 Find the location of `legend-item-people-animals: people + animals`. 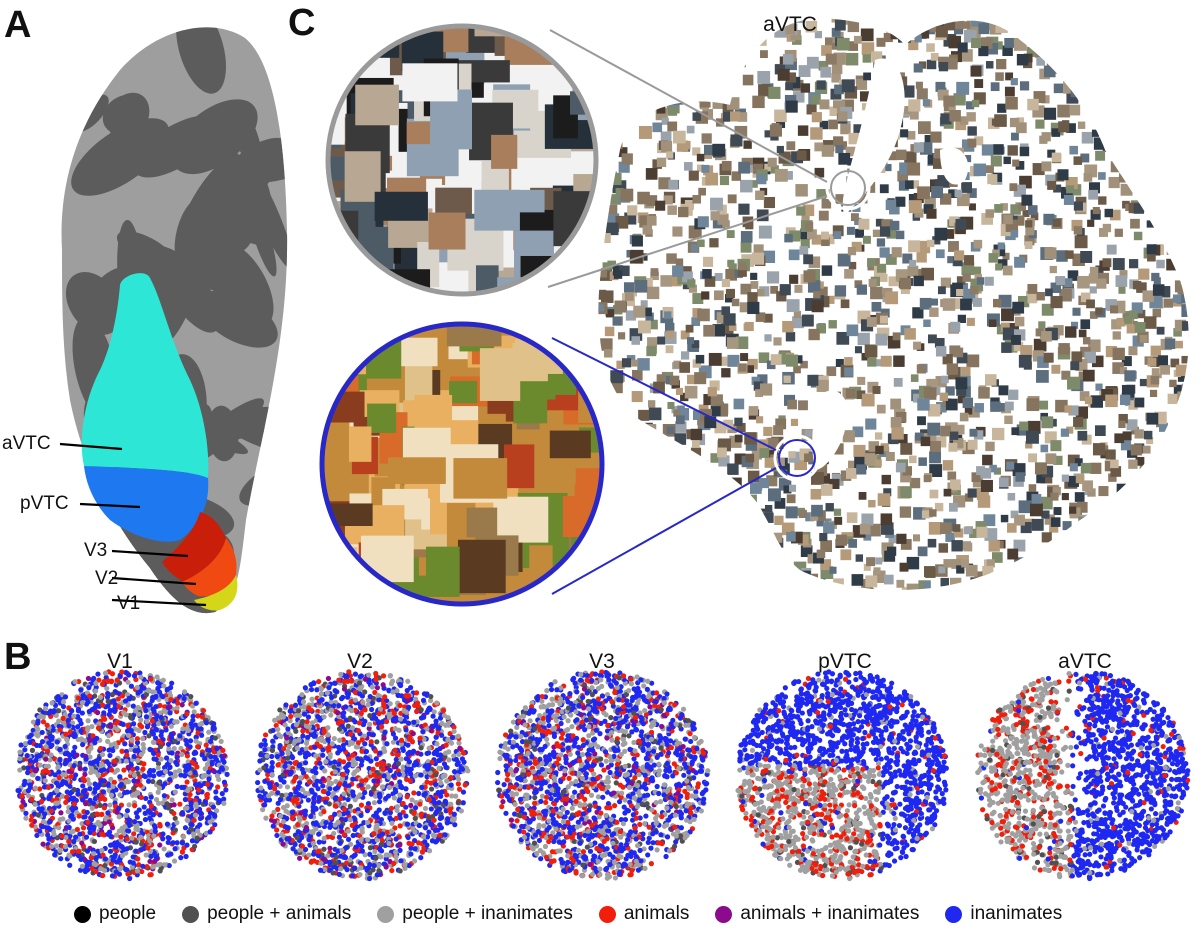

legend-item-people-animals: people + animals is located at coordinates (266, 914).